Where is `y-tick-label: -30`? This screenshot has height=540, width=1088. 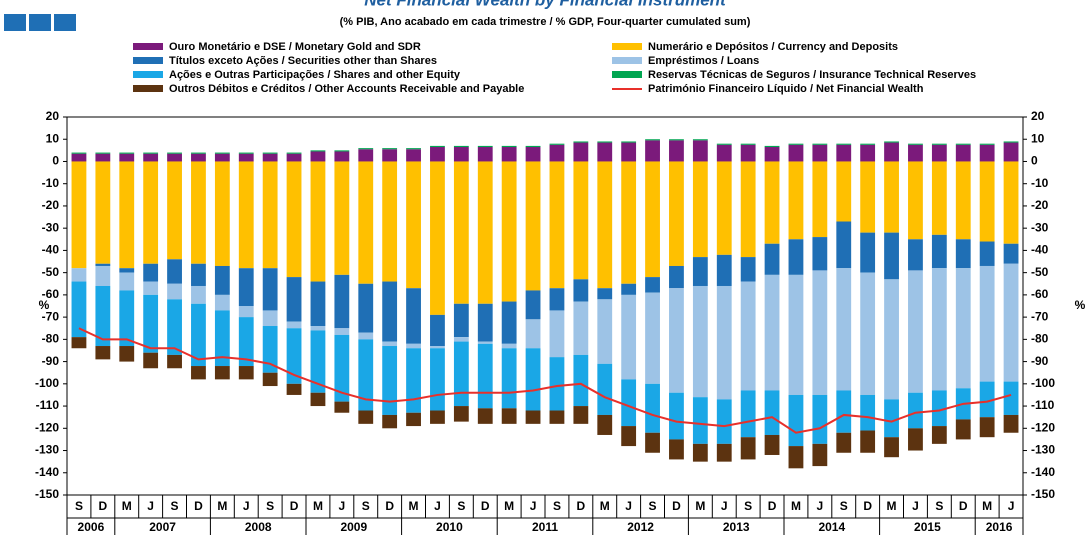 y-tick-label: -30 is located at coordinates (51, 227).